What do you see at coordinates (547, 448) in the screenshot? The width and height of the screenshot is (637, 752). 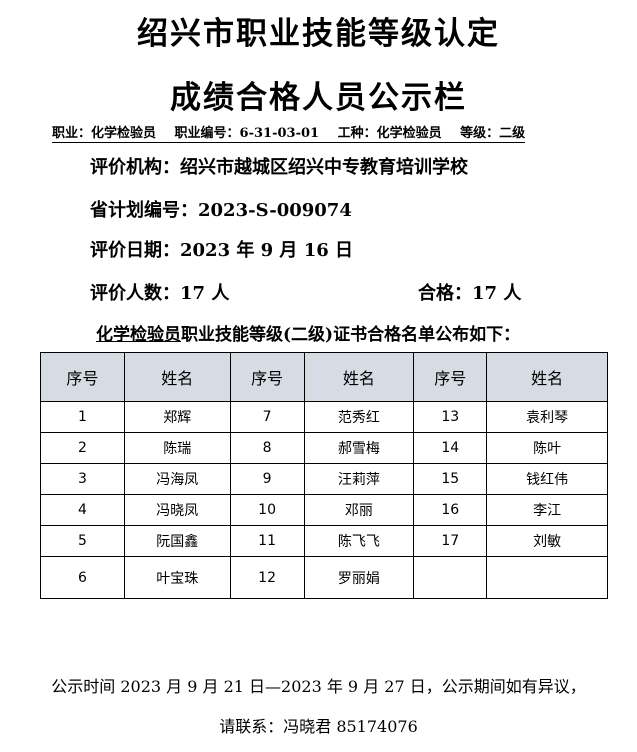 I see `cell-name: 陈叶` at bounding box center [547, 448].